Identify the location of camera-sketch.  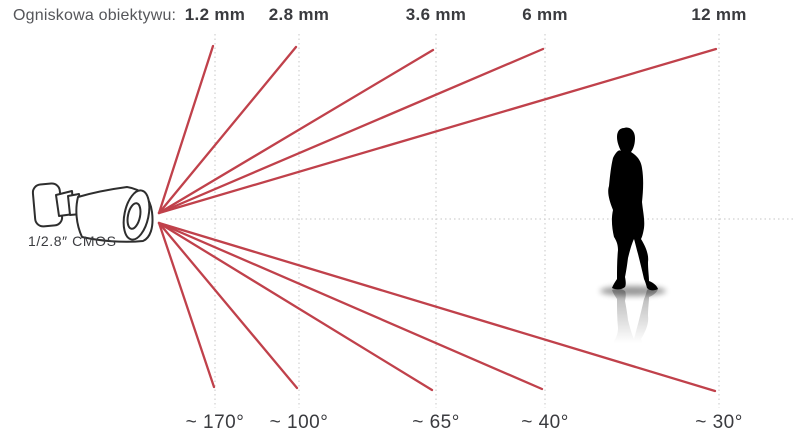
(92, 212).